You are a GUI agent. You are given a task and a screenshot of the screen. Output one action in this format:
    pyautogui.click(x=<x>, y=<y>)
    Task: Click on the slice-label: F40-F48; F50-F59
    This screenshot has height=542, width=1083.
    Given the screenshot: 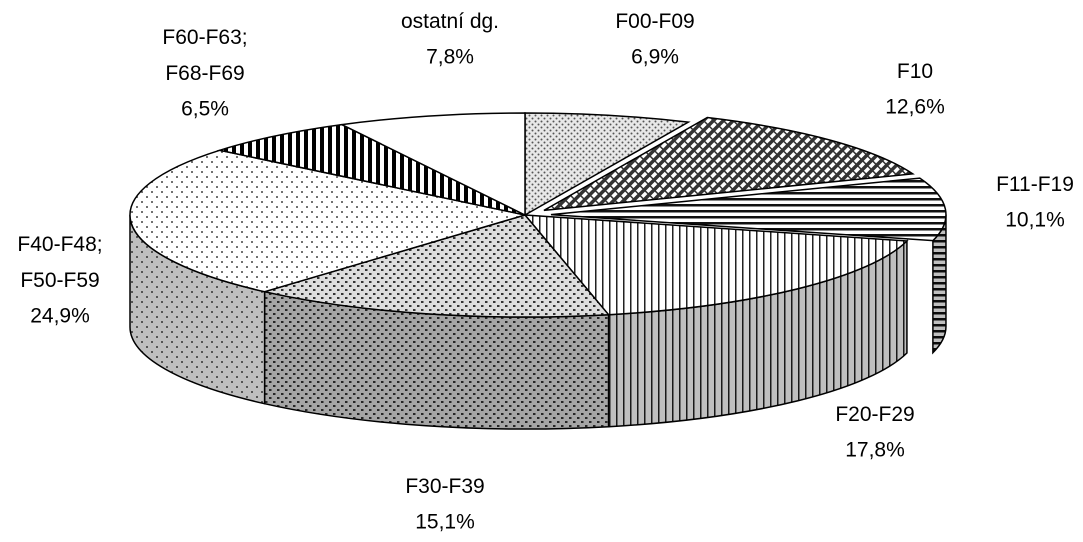 What is the action you would take?
    pyautogui.click(x=59, y=262)
    